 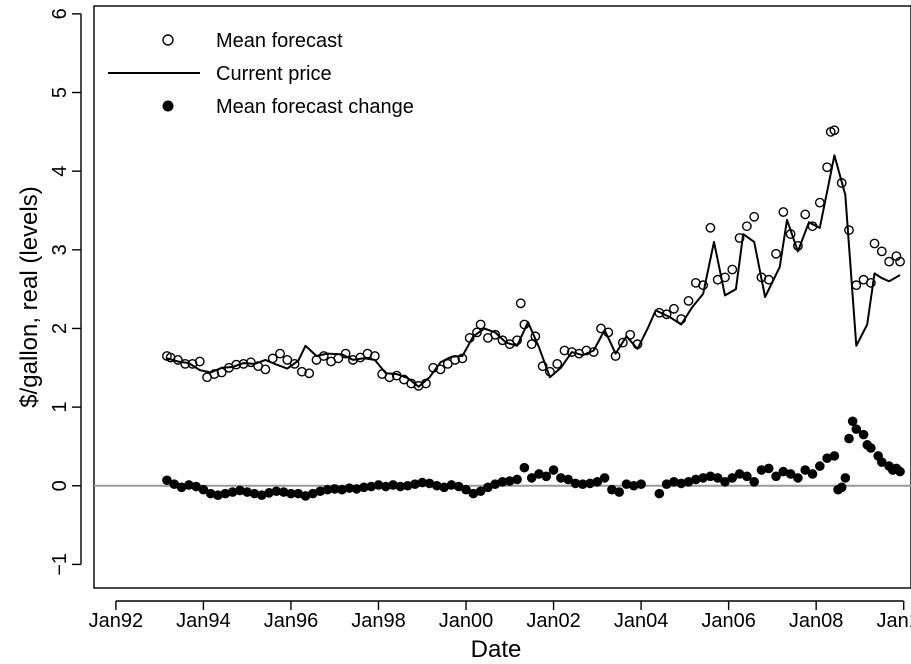 I want to click on x-tick-label: Jan96, so click(x=291, y=621).